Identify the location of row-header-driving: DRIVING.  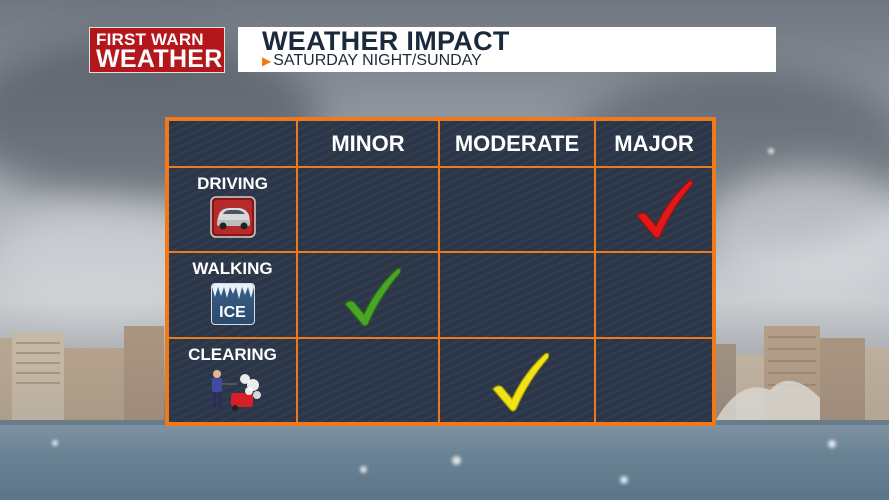
(232, 209).